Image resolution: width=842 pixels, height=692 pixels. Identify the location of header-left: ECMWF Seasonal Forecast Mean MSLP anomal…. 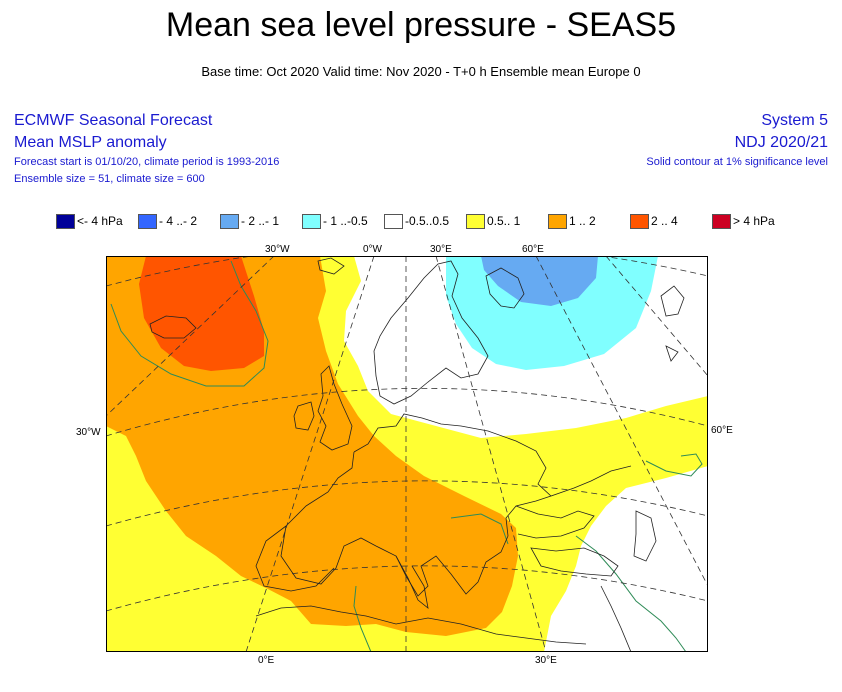
(146, 149).